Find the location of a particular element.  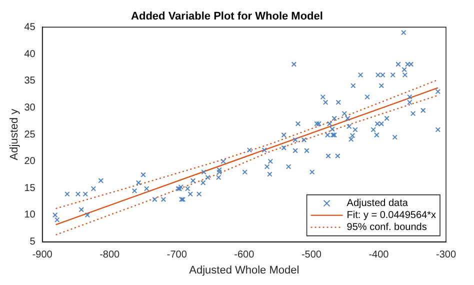

legend-label: Adjusted data is located at coordinates (377, 204).